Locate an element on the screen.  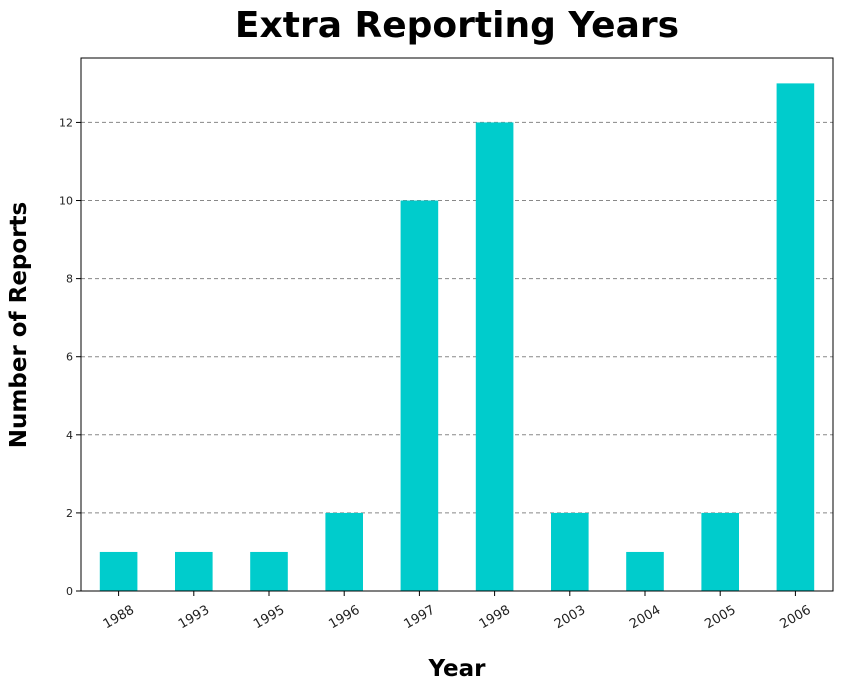
bar-1993 is located at coordinates (194, 571).